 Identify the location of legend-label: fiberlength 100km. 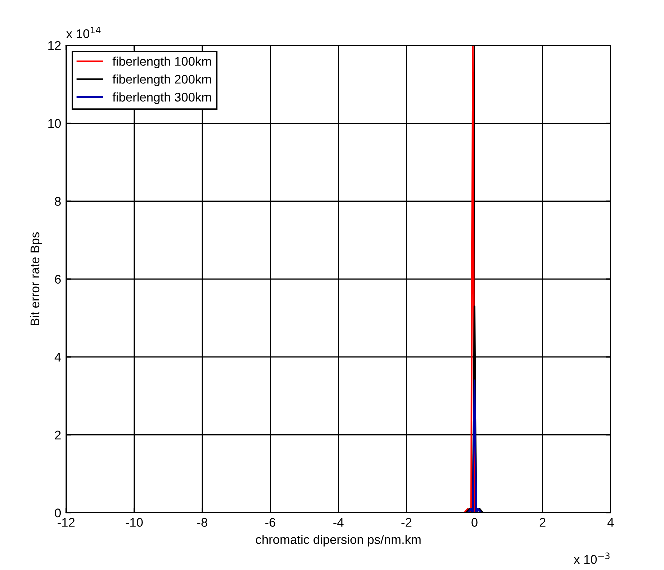
(162, 62).